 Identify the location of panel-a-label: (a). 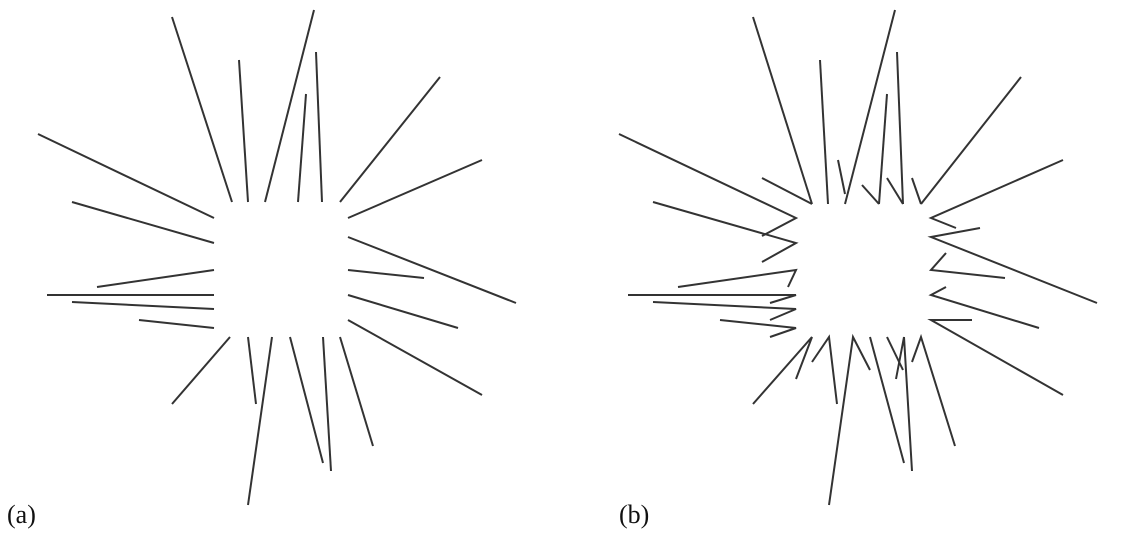
(21, 514).